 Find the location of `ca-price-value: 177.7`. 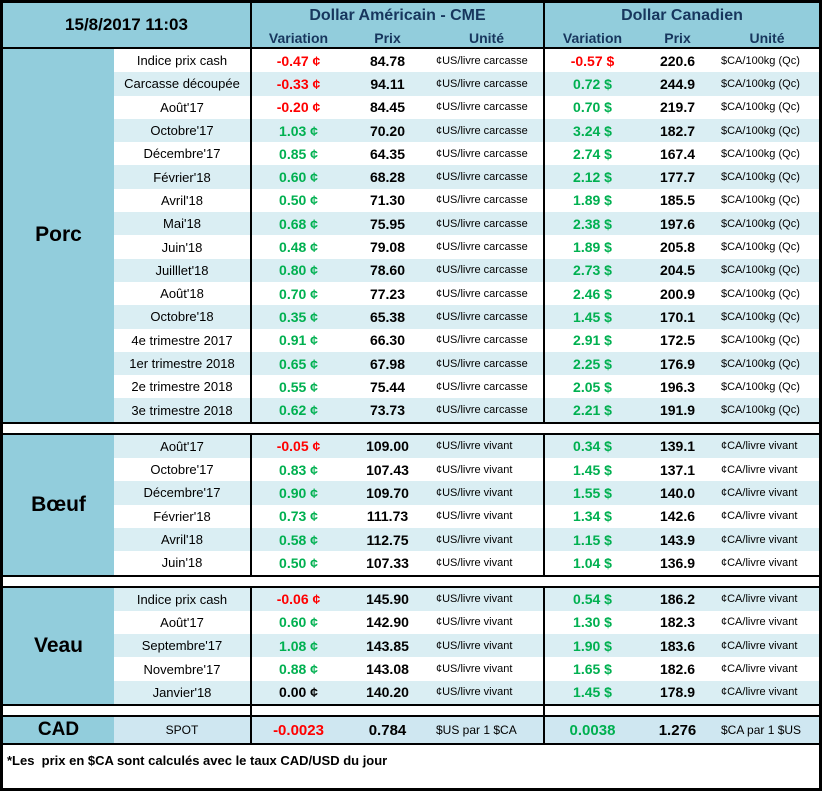

ca-price-value: 177.7 is located at coordinates (677, 177).